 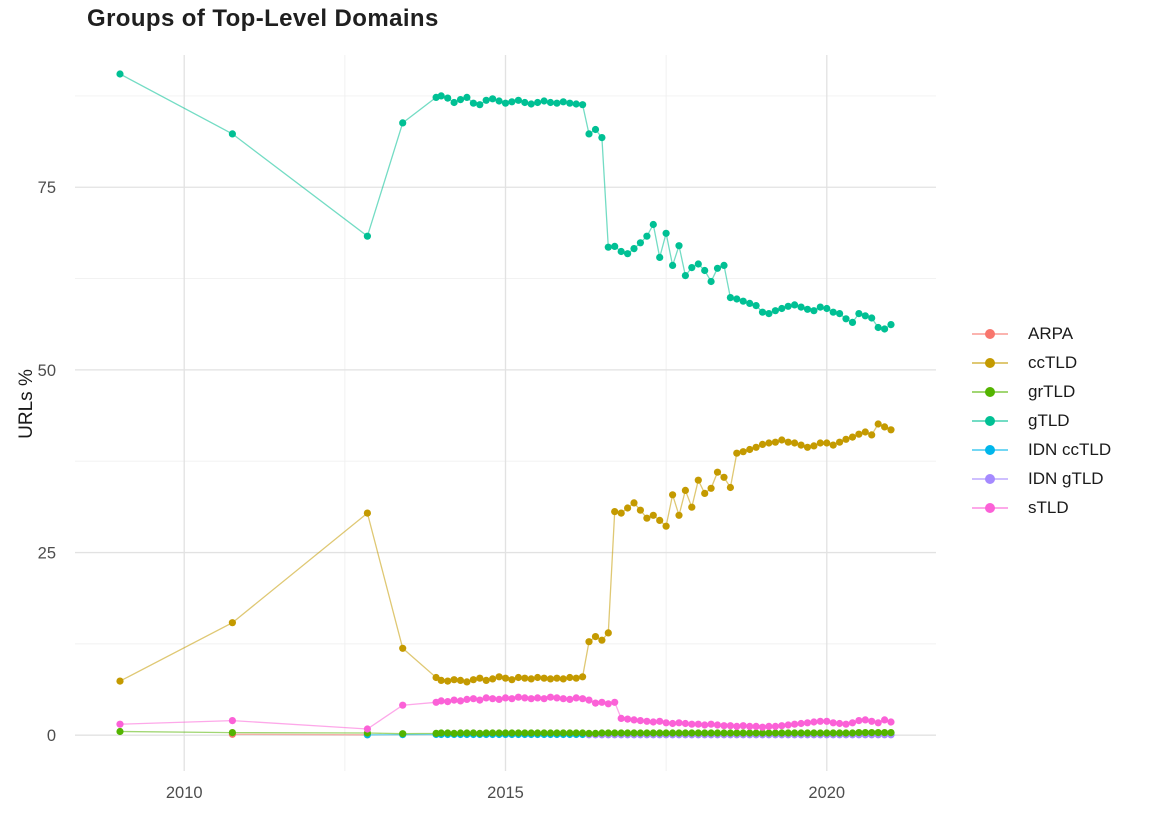 I want to click on x-tick-label: 2020, so click(x=826, y=793).